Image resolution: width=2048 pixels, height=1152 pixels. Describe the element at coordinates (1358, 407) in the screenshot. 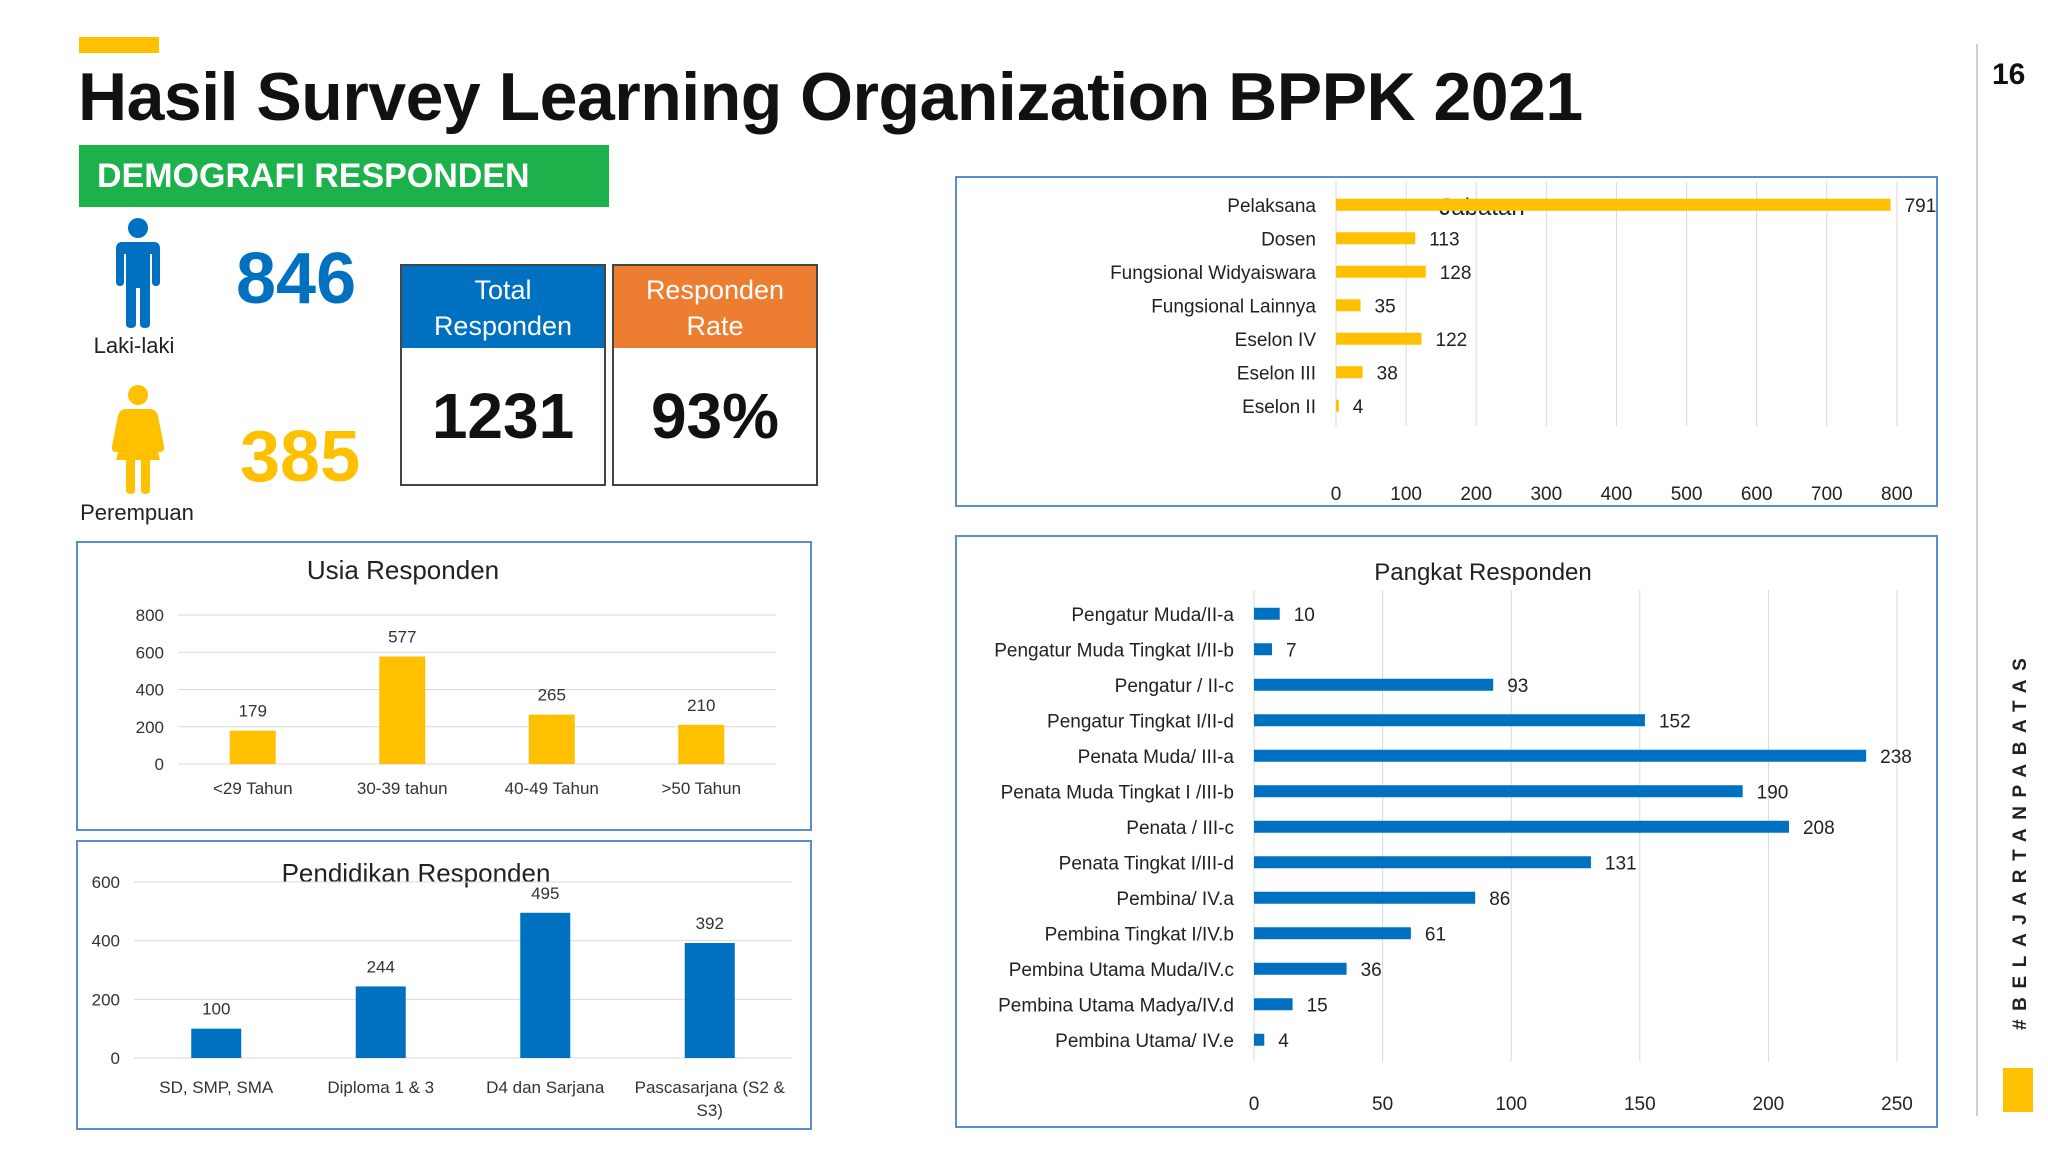

I see `jabatan-data-label: 4` at that location.